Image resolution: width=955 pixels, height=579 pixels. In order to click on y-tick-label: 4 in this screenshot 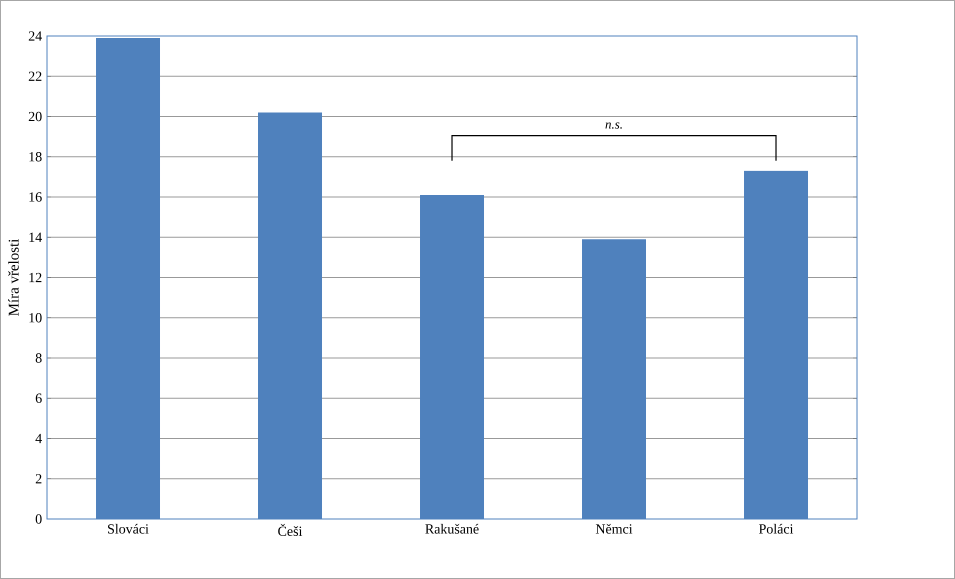, I will do `click(38, 439)`.